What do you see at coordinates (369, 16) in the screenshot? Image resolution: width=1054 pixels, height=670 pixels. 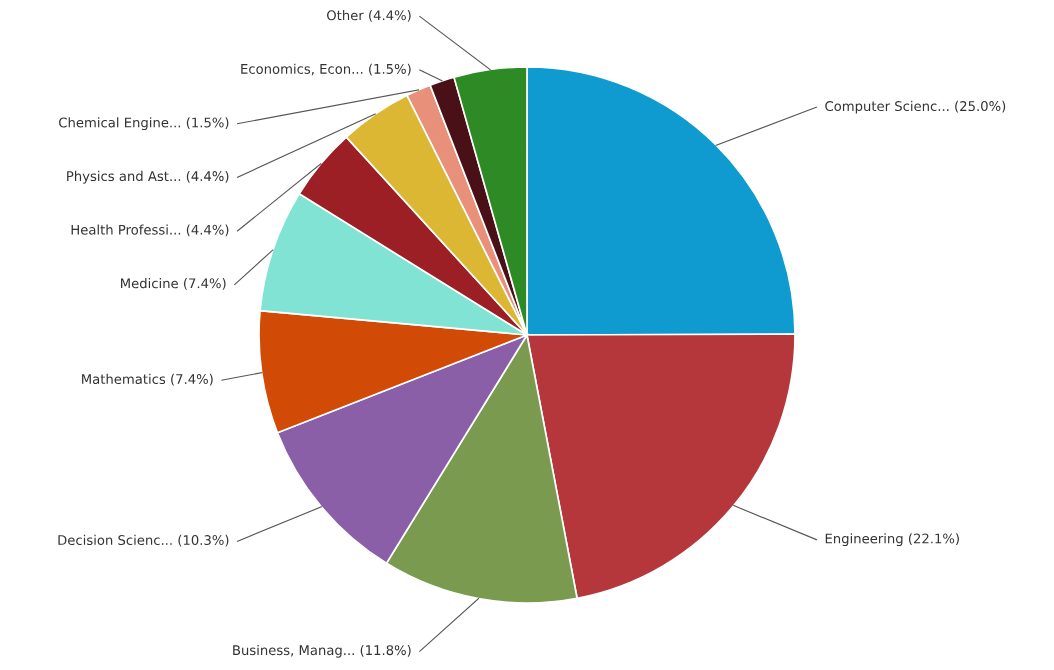 I see `slice-label: Other (4.4%)` at bounding box center [369, 16].